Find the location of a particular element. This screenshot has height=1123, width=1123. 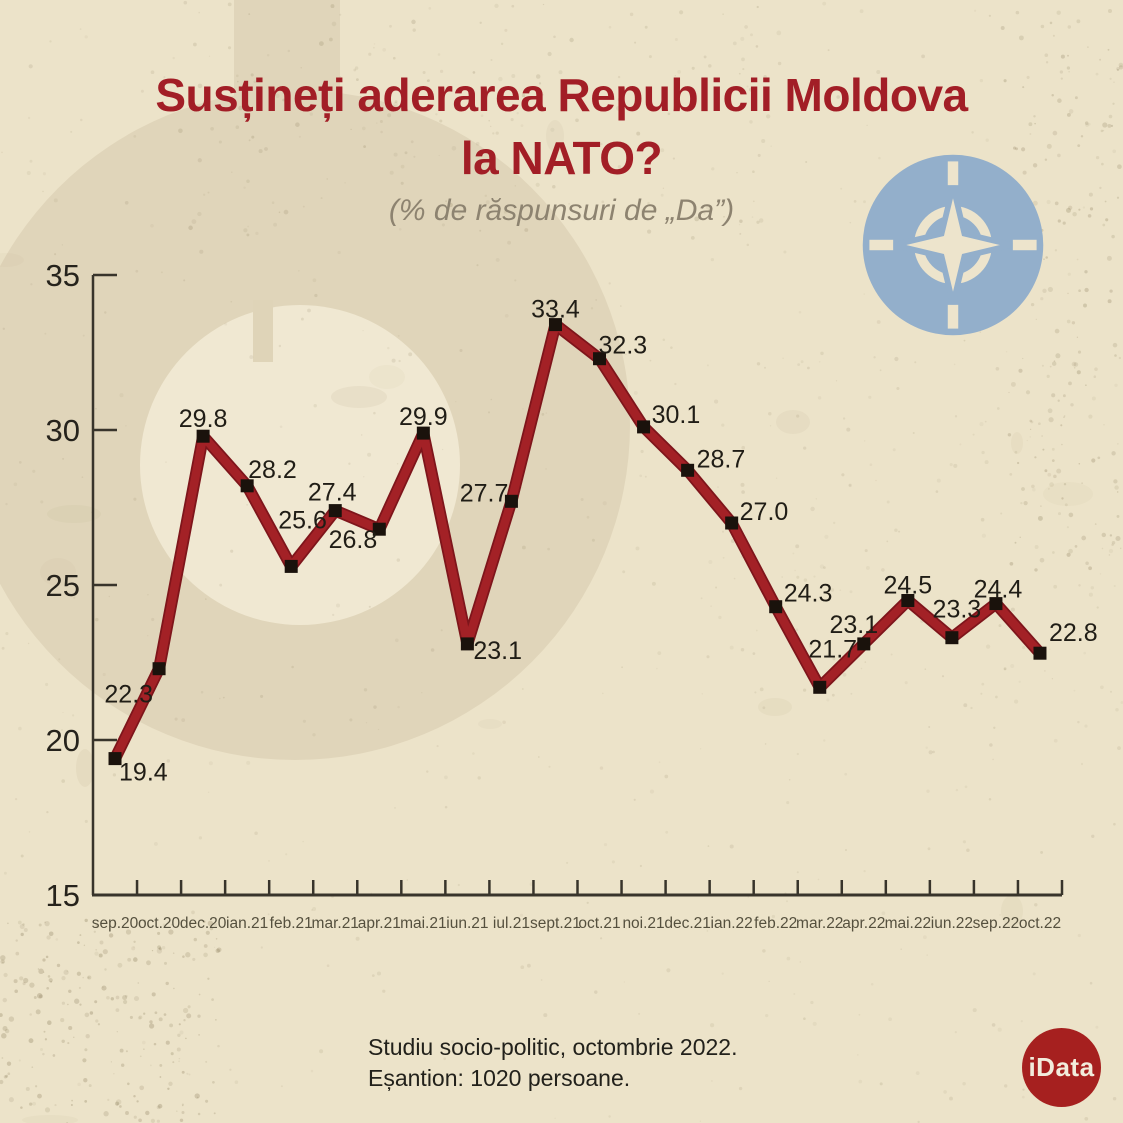

idata-logo-label: iData is located at coordinates (1061, 1067).